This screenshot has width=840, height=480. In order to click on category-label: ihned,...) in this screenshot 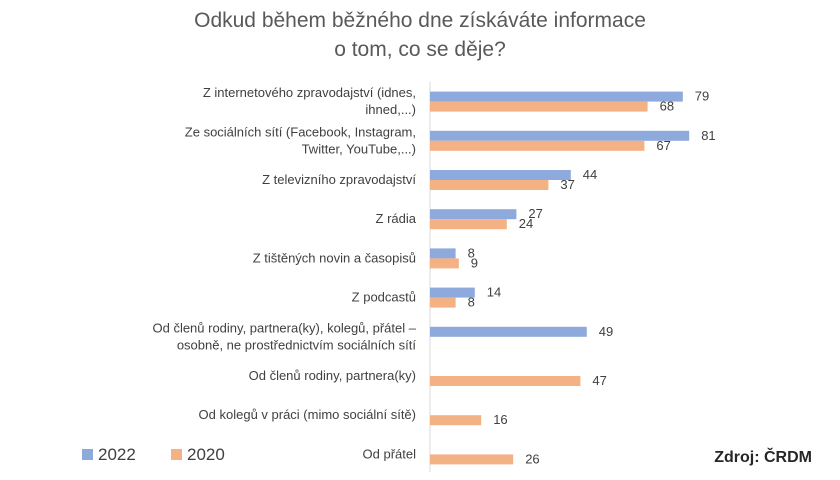, I will do `click(390, 109)`.